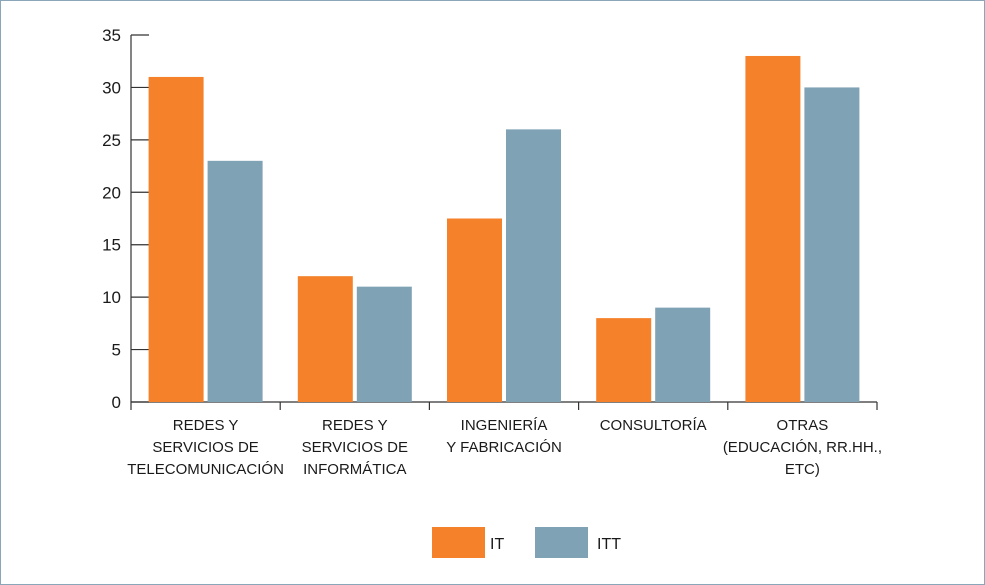 This screenshot has height=585, width=985. Describe the element at coordinates (205, 447) in the screenshot. I see `x-category-label: REDES Y SERVICIOS DE TELECOMUNICACIÓN` at that location.